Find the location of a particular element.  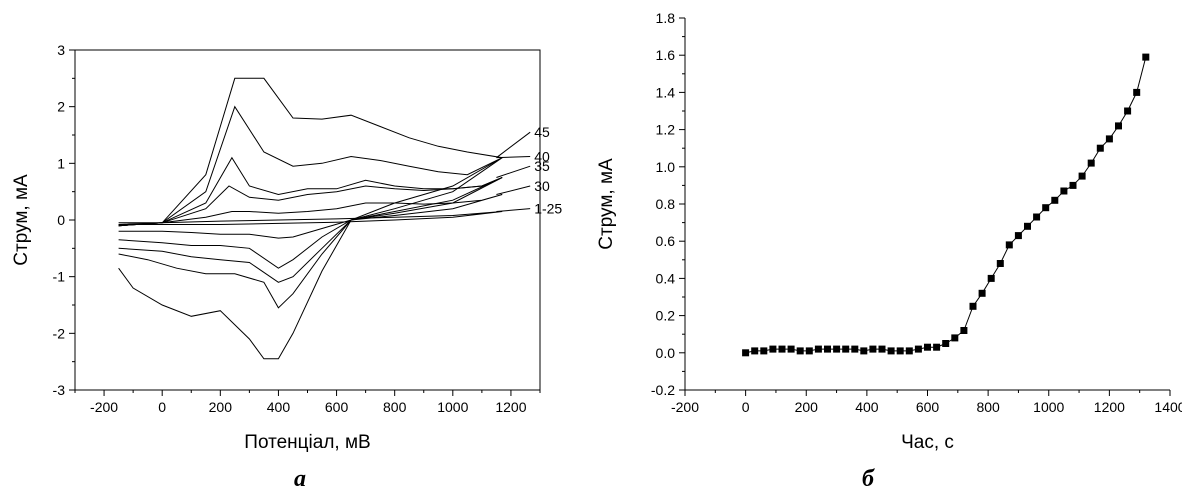

y-tick-label: 1.6 is located at coordinates (666, 55).